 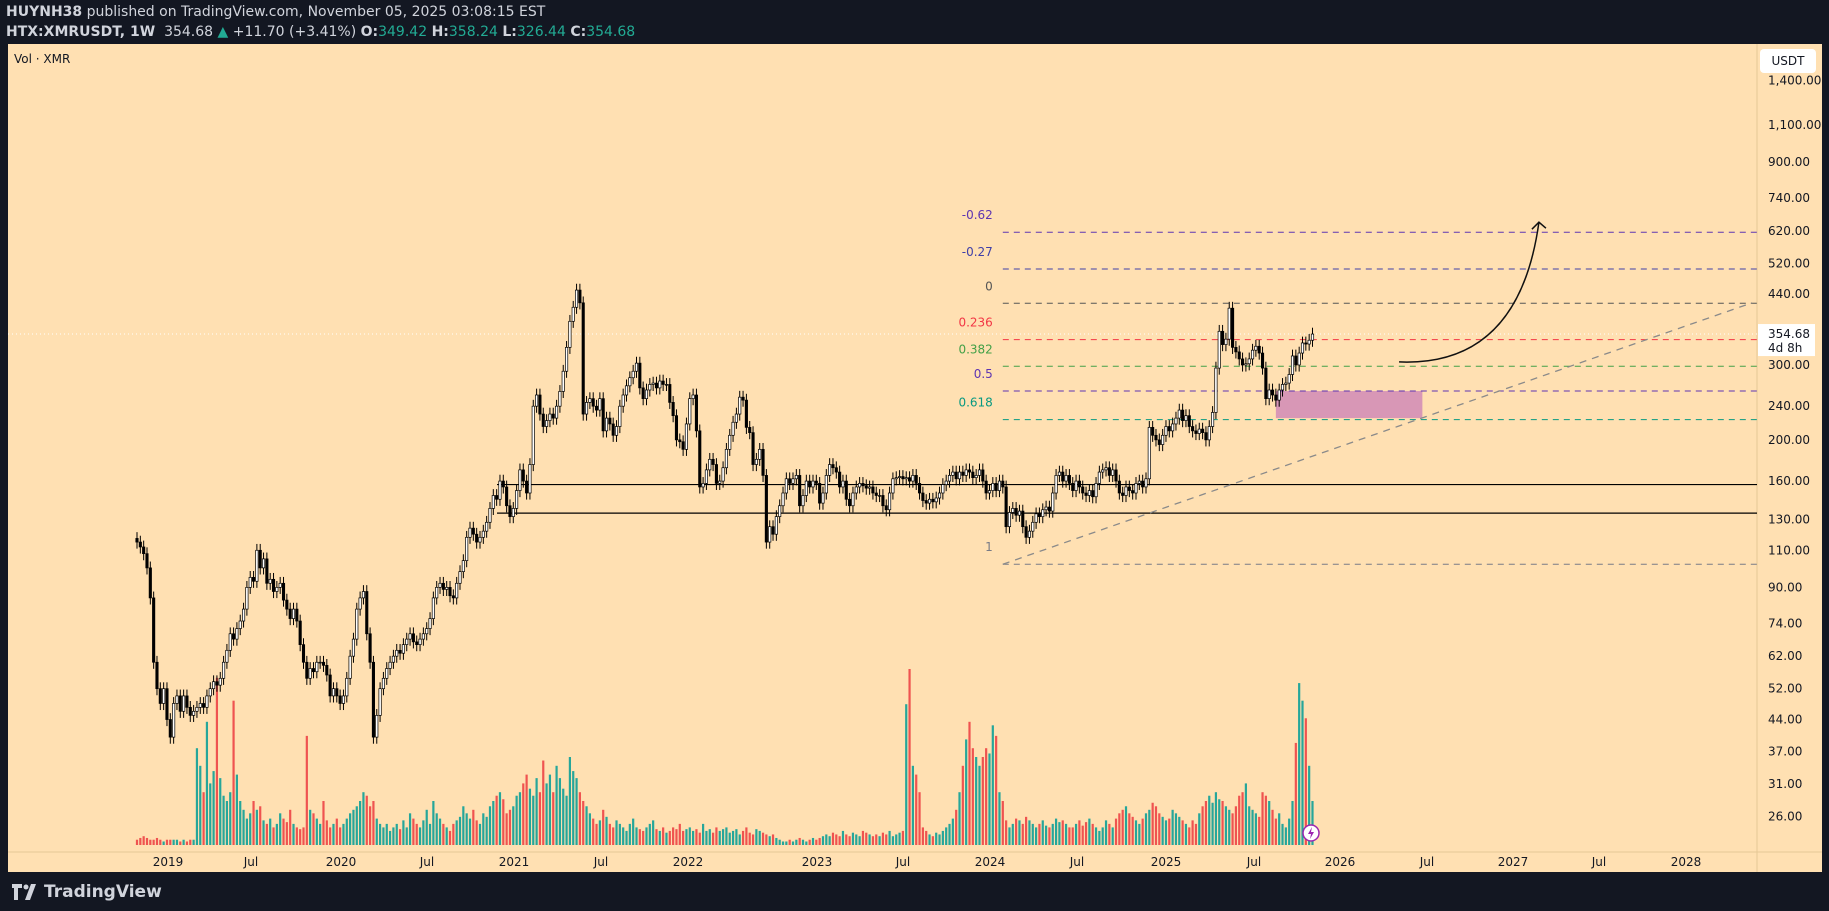 What do you see at coordinates (989, 547) in the screenshot?
I see `fib-level-label: 1` at bounding box center [989, 547].